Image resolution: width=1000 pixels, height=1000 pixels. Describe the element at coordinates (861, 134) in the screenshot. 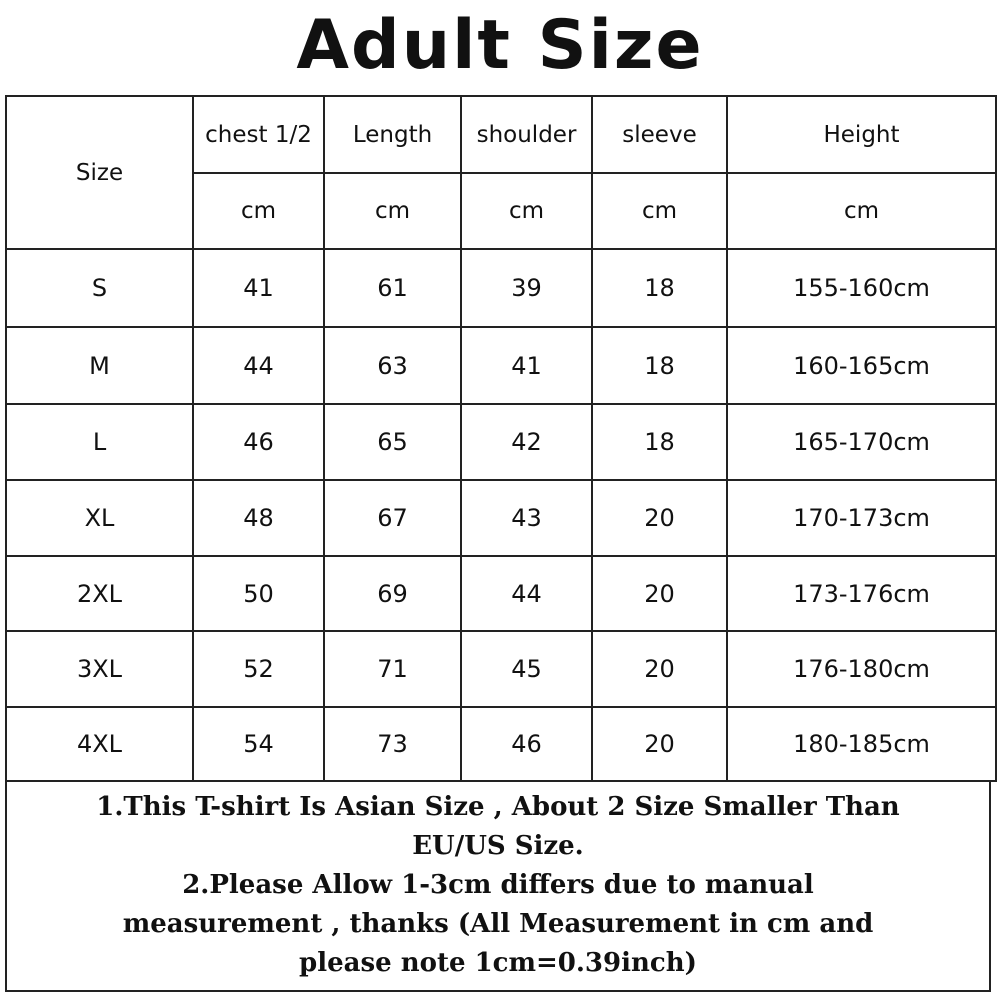

I see `column-header: Height` at that location.